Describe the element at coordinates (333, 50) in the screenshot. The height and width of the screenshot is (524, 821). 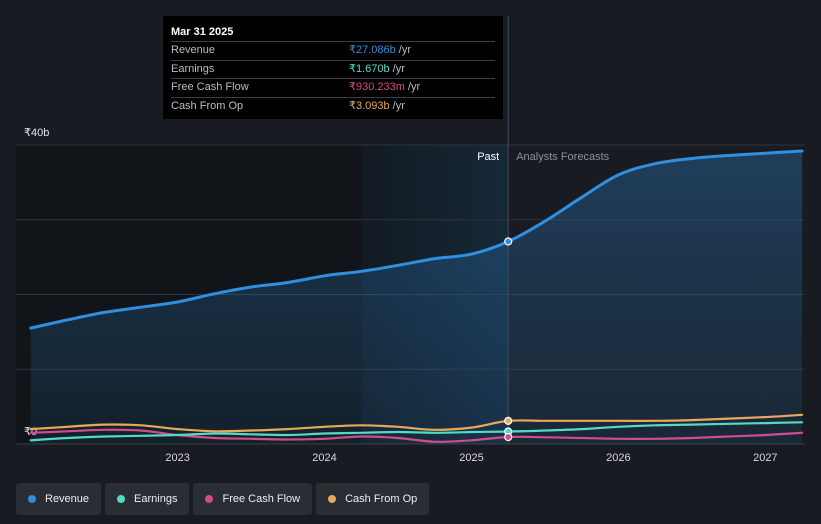
I see `tooltip-row-revenue: Revenue ₹27.086b /yr` at that location.